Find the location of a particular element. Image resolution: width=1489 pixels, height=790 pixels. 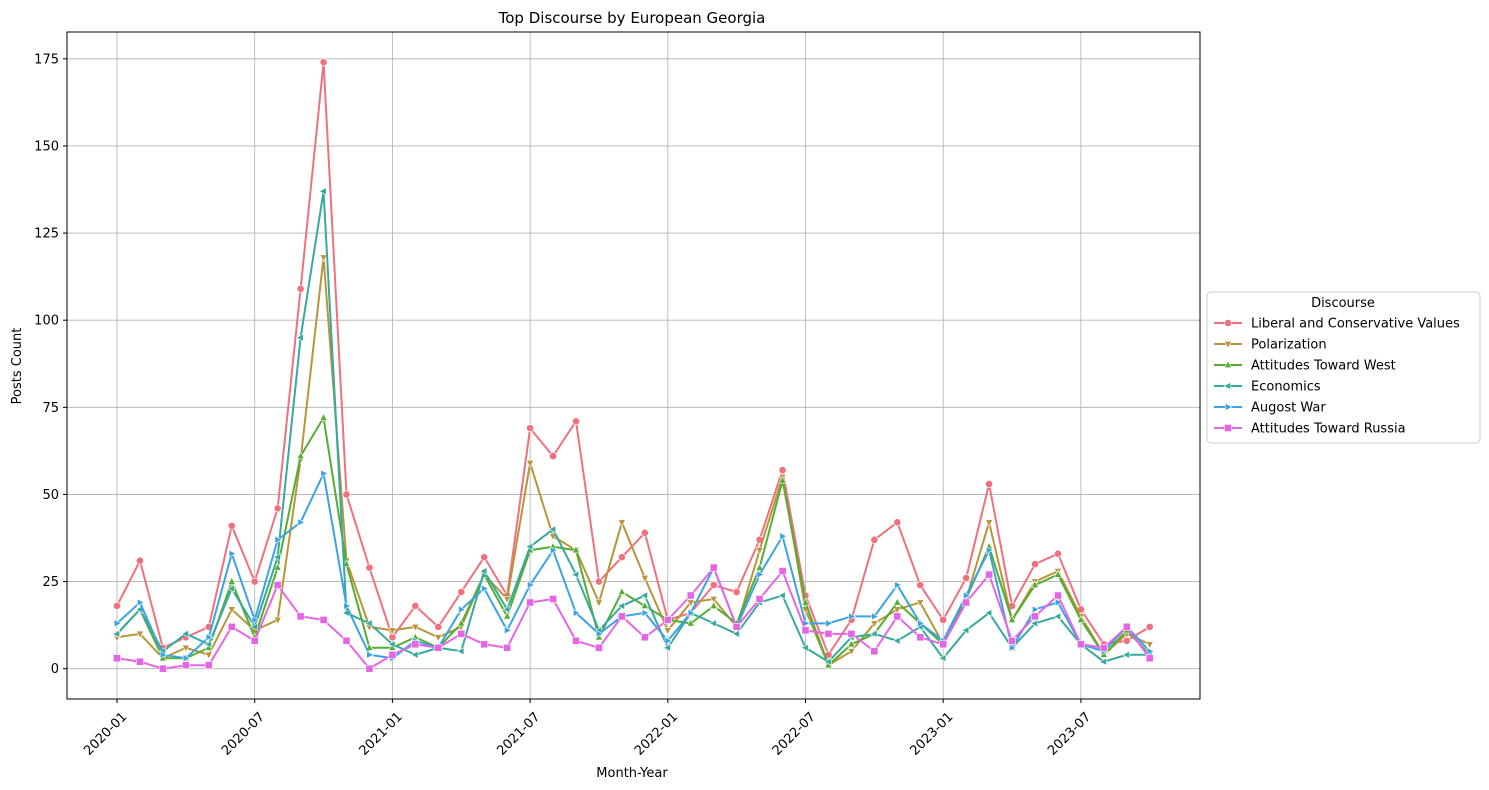

legend-marker-augost-war is located at coordinates (1229, 407).